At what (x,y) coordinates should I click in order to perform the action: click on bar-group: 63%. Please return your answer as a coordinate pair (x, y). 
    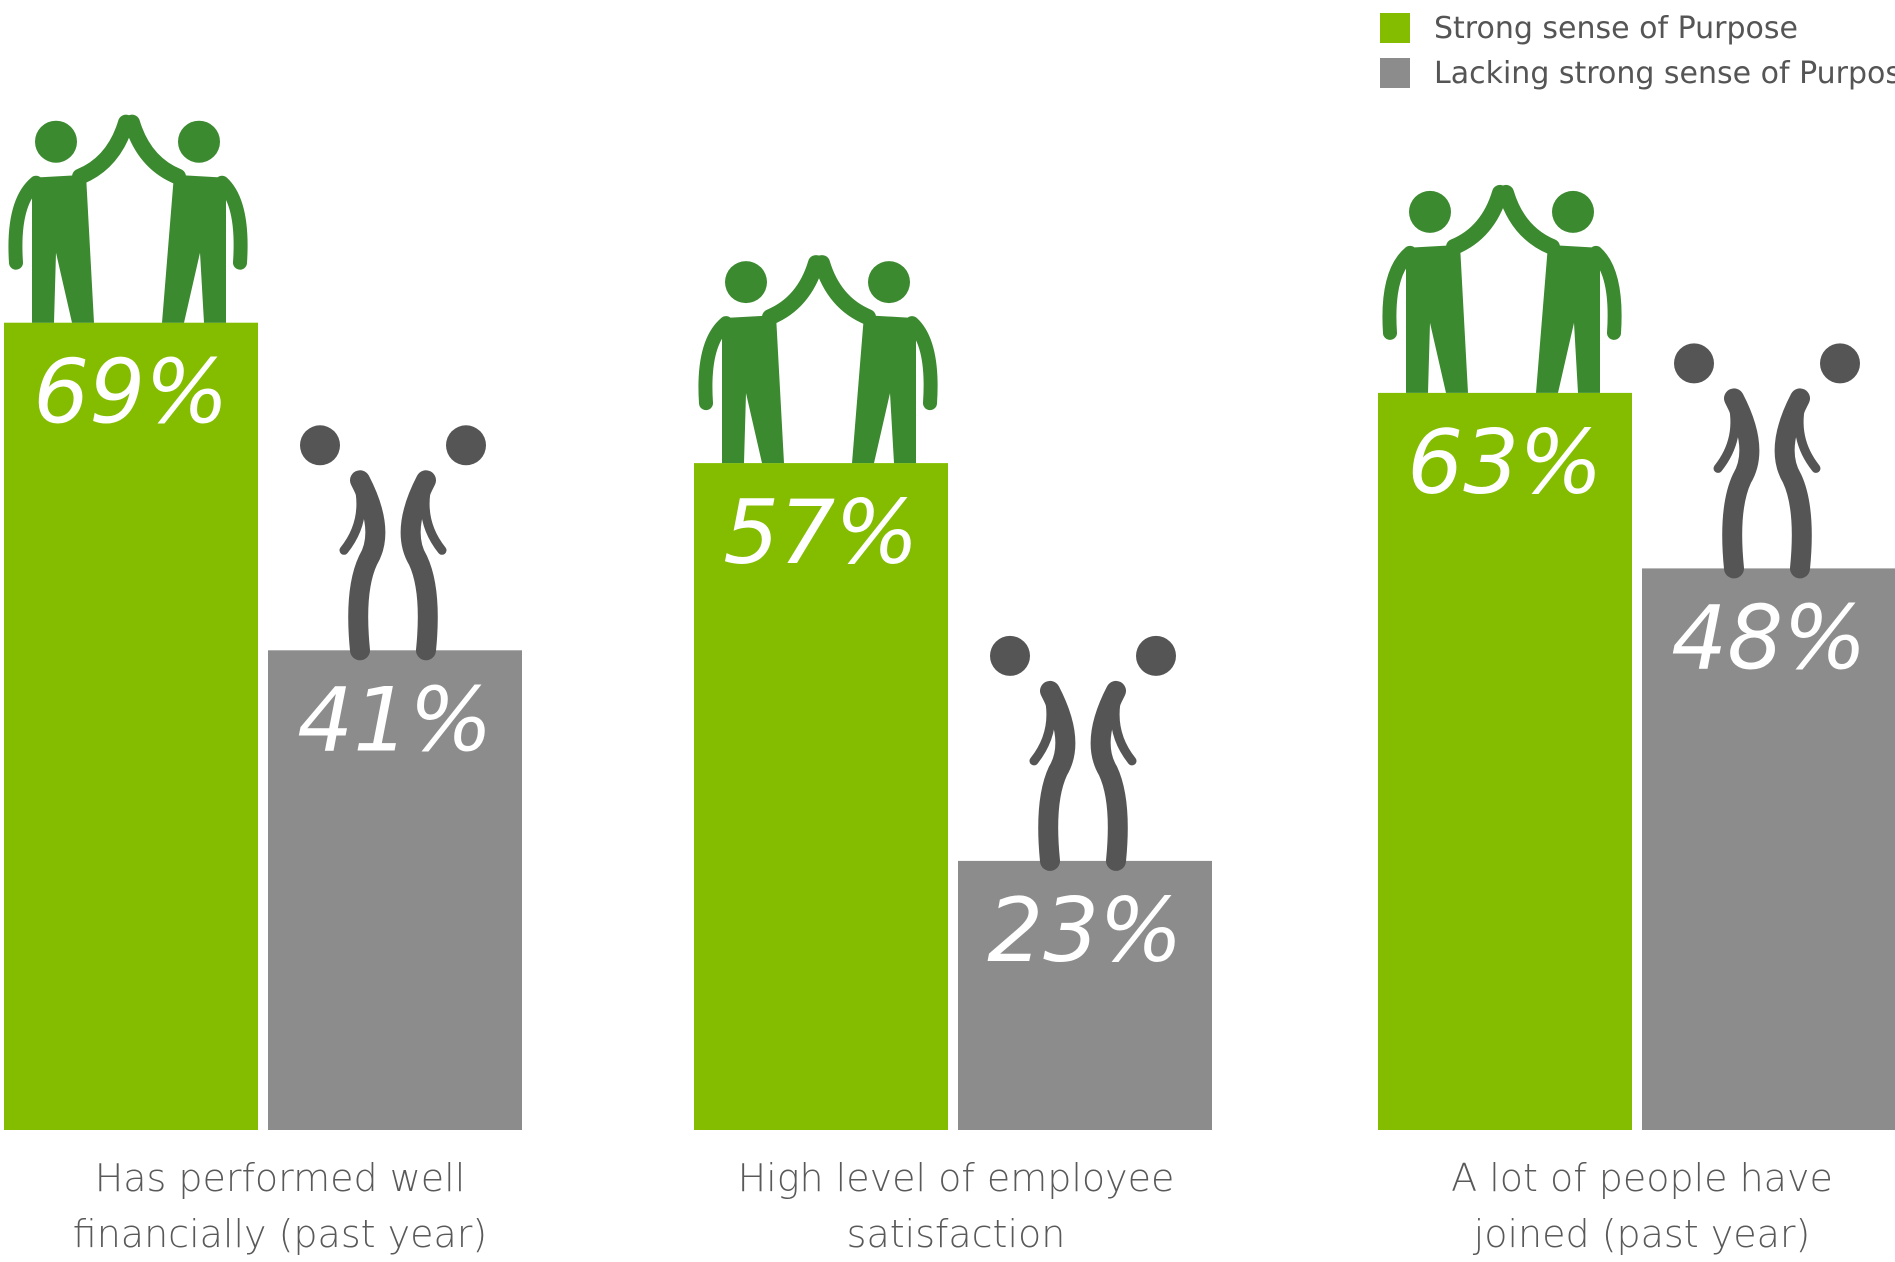
    Looking at the image, I should click on (1505, 657).